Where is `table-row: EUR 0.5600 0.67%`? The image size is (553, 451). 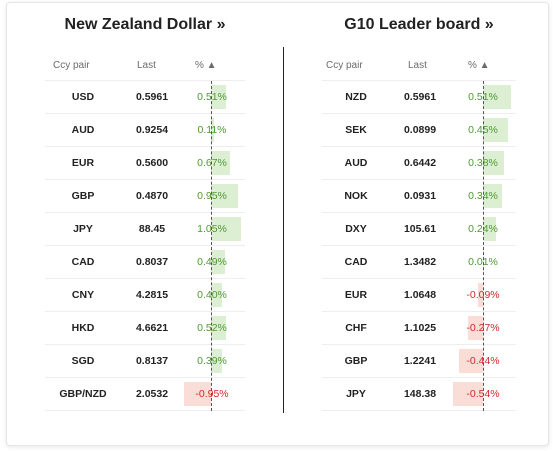 table-row: EUR 0.5600 0.67% is located at coordinates (145, 163).